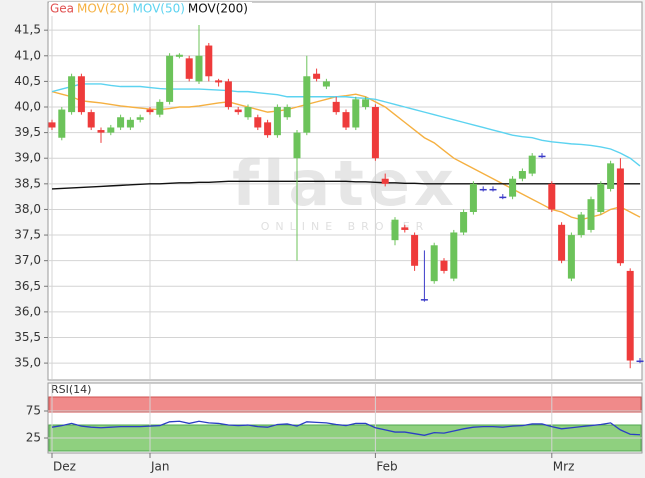 This screenshot has height=478, width=645. Describe the element at coordinates (33, 411) in the screenshot. I see `y-tick-label: 75` at that location.